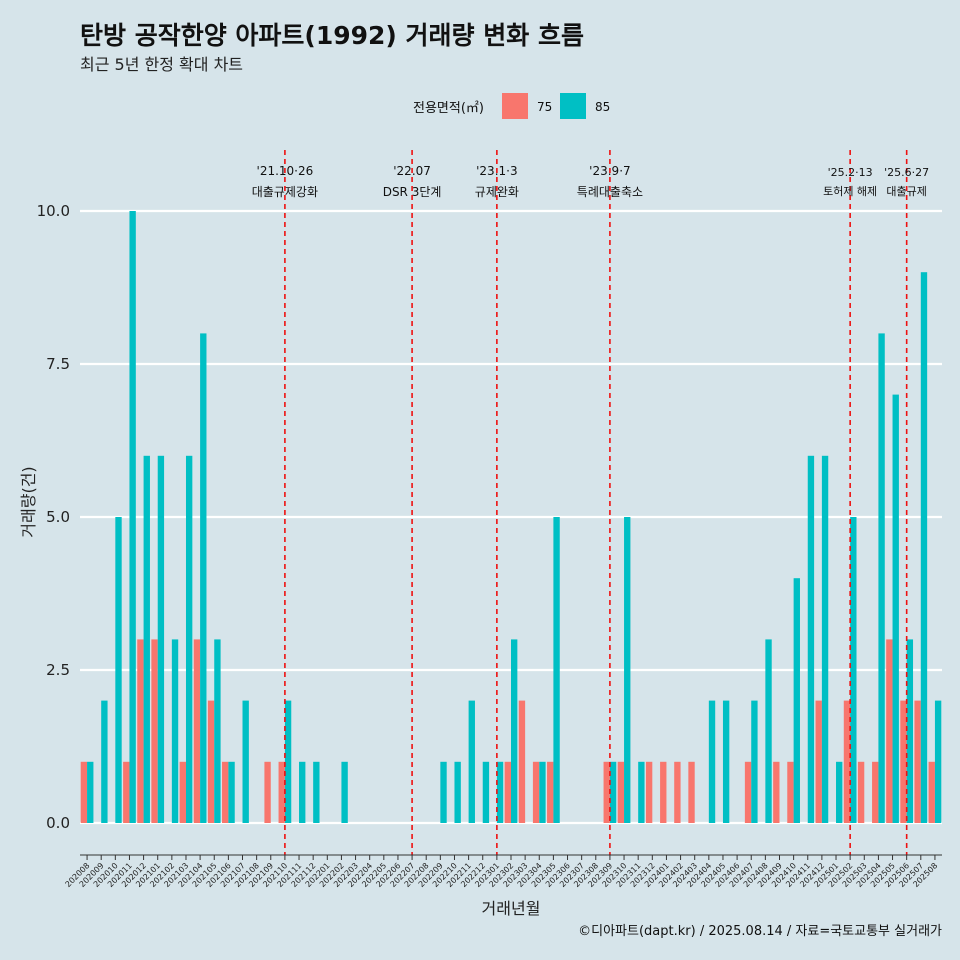  I want to click on legend-label-75: 75, so click(544, 107).